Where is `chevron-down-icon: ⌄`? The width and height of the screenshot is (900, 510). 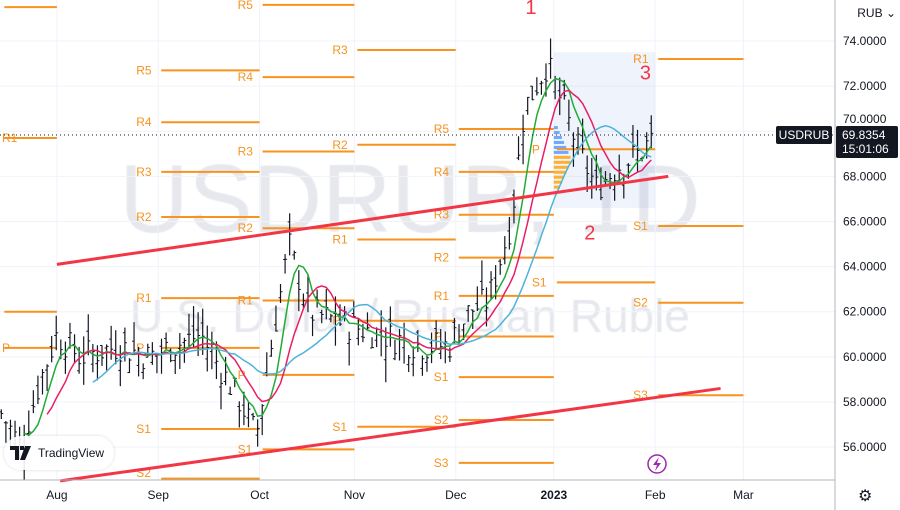 chevron-down-icon: ⌄ is located at coordinates (890, 13).